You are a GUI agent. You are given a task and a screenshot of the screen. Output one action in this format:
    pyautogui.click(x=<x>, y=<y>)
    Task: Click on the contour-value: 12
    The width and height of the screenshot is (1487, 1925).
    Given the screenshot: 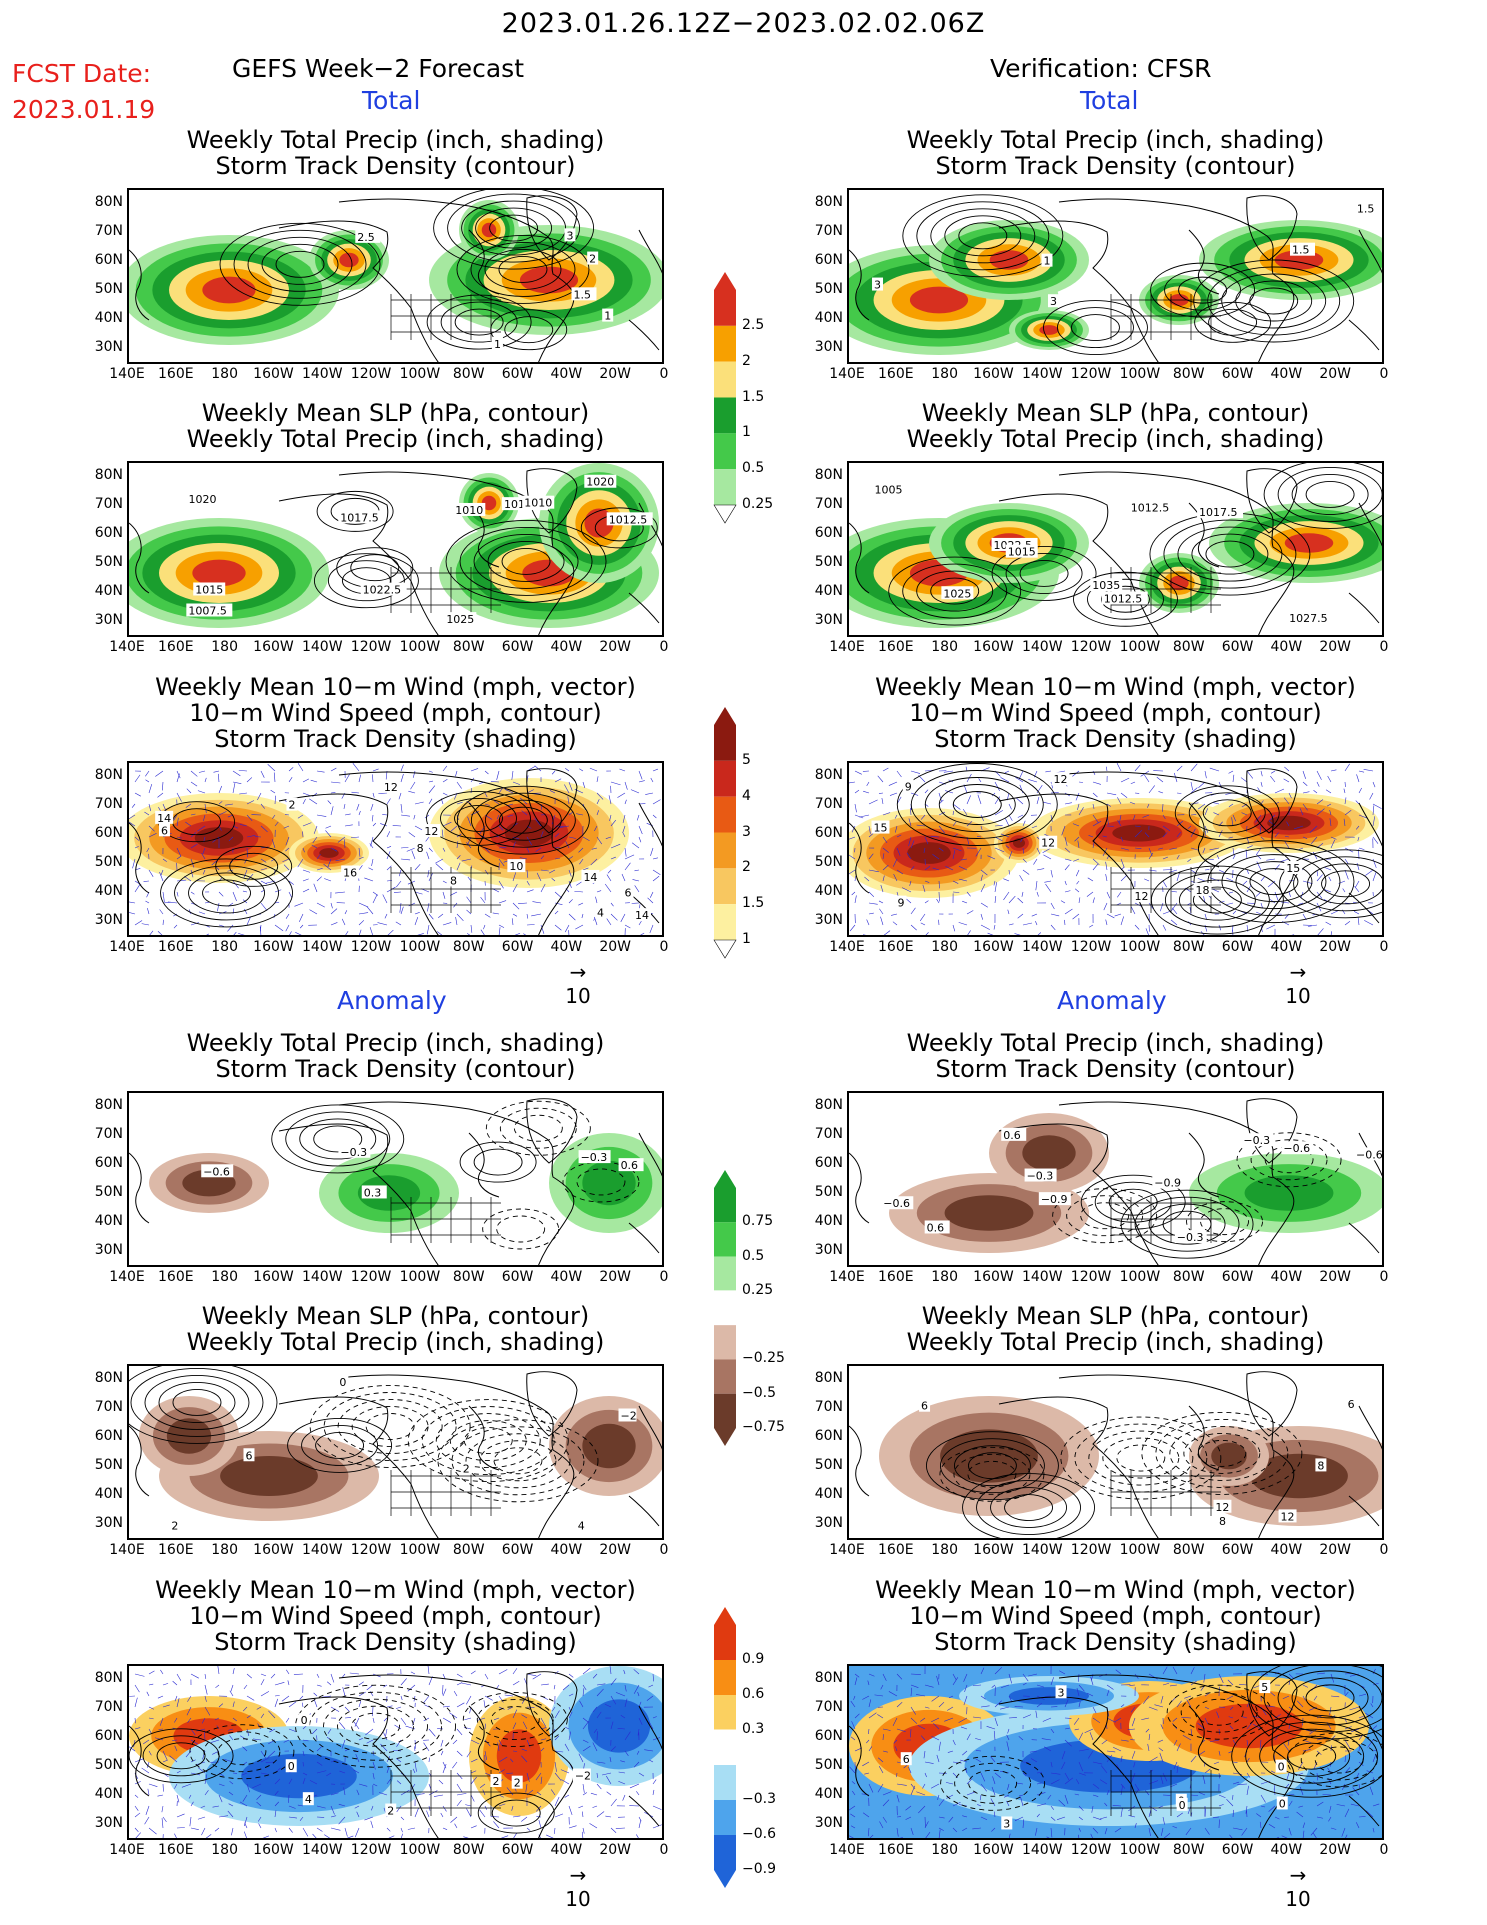 What is the action you would take?
    pyautogui.click(x=1141, y=896)
    